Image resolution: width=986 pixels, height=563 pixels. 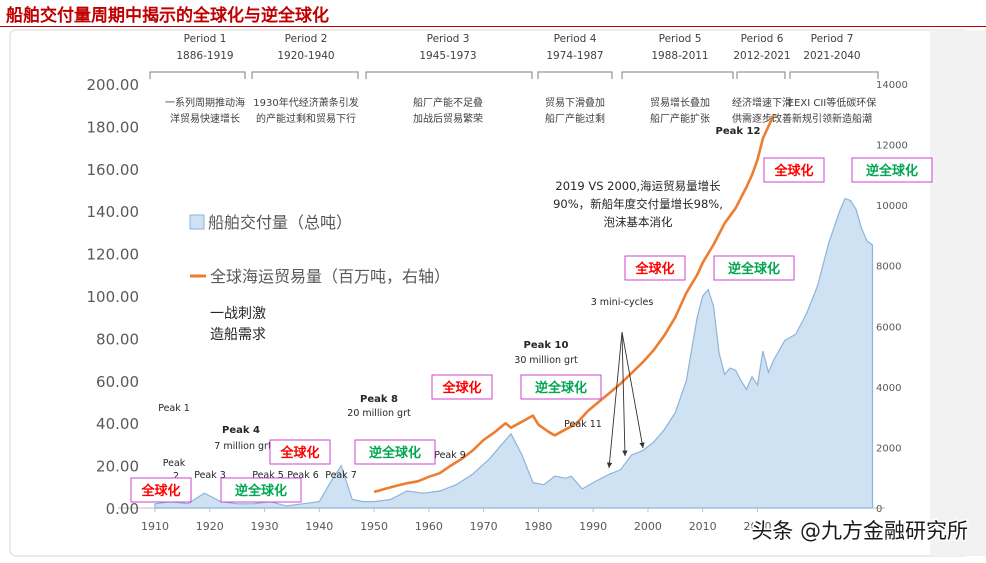 What do you see at coordinates (832, 39) in the screenshot?
I see `period-name: Period 7` at bounding box center [832, 39].